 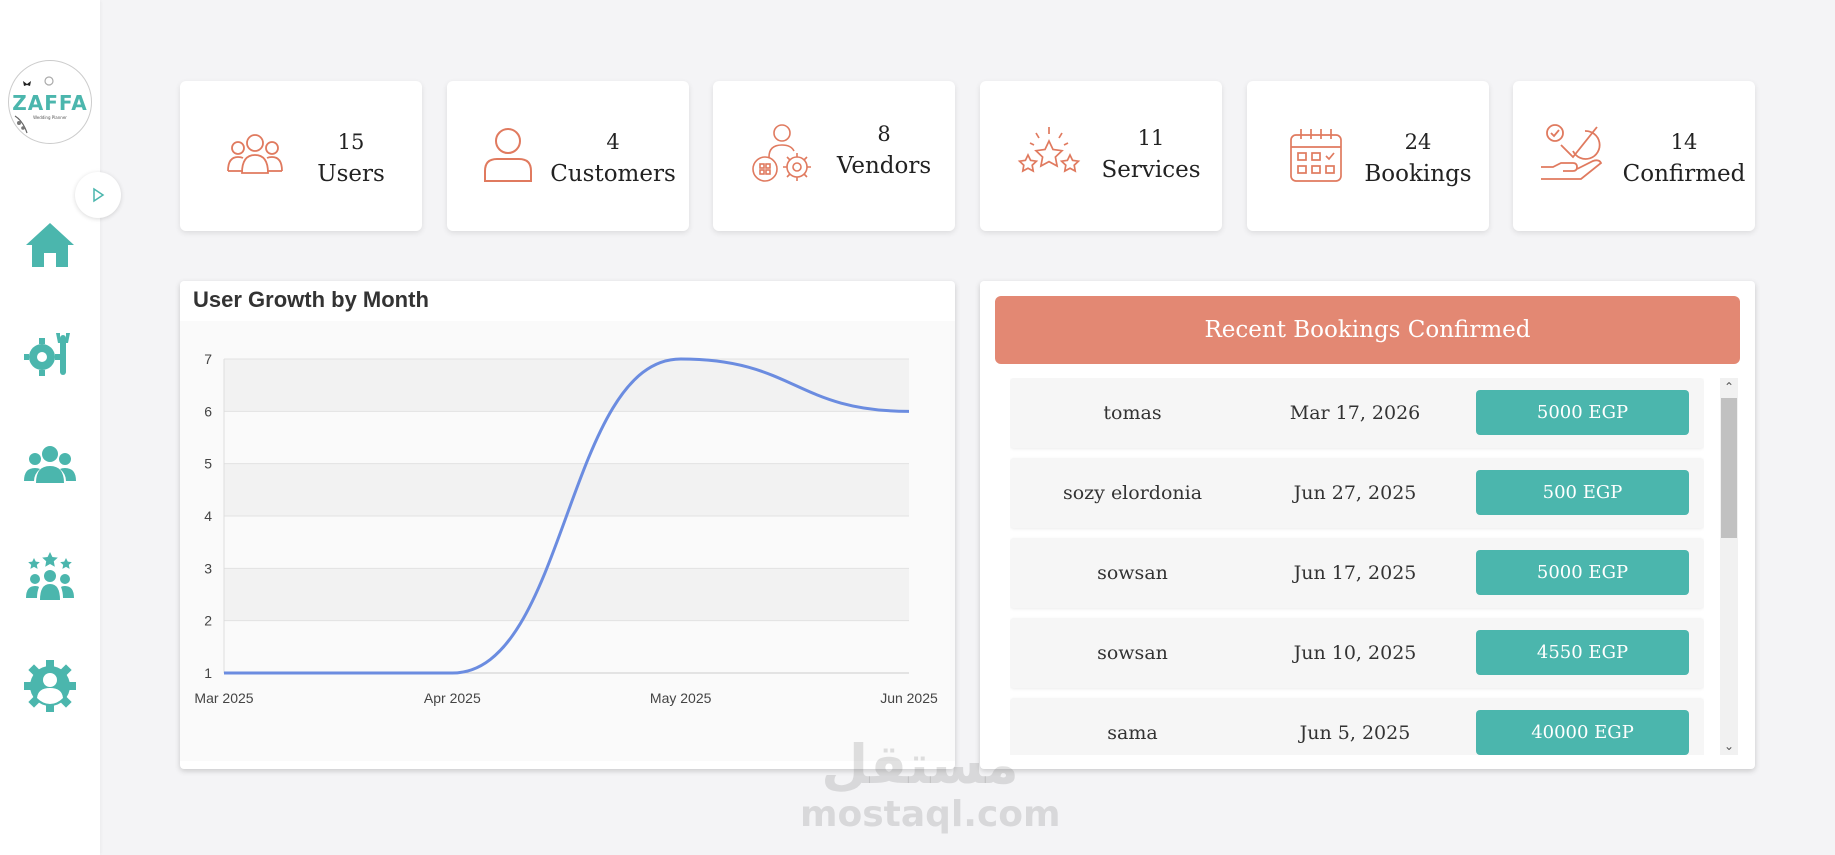 I want to click on vendor-gear-icon, so click(x=781, y=153).